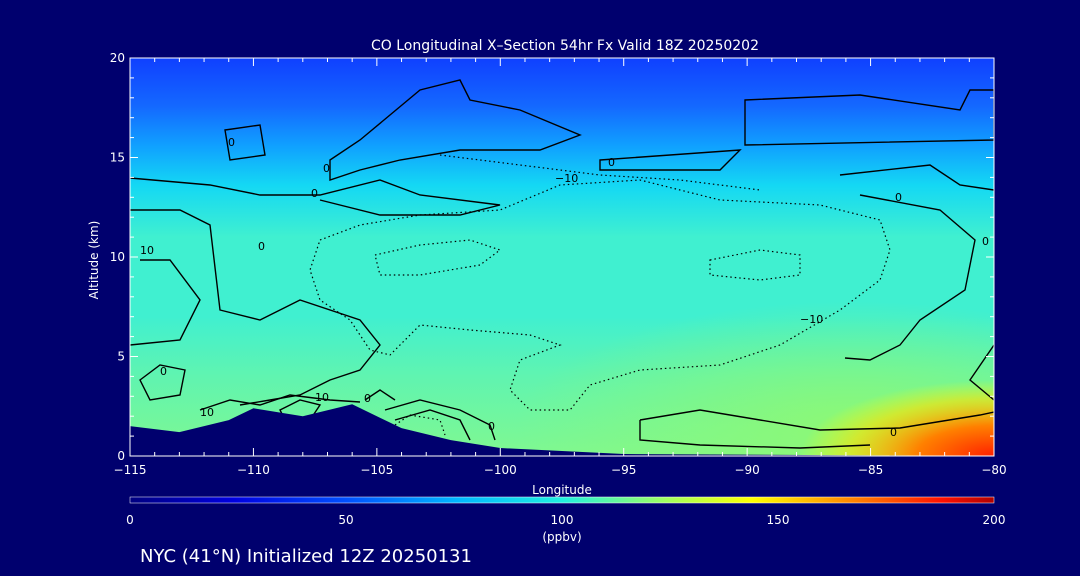 The height and width of the screenshot is (576, 1080). I want to click on x-tick-label: −90, so click(746, 470).